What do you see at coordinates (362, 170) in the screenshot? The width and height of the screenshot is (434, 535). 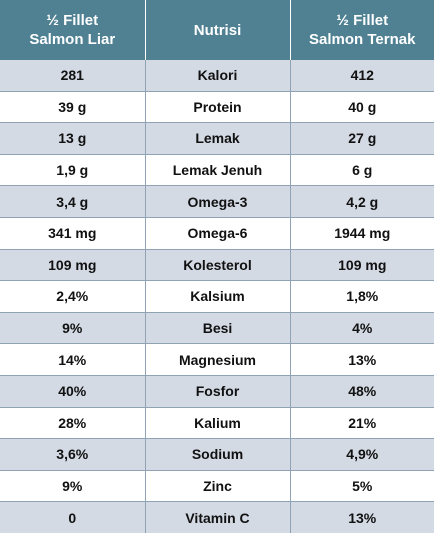 I see `farmed-salmon-value: 6 g` at bounding box center [362, 170].